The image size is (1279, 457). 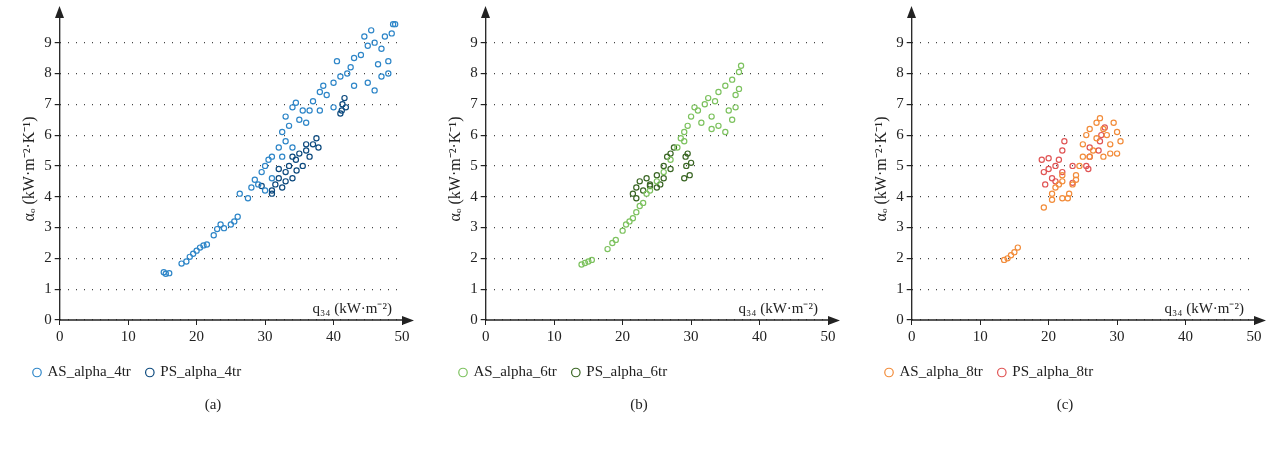 I want to click on legend-label: PS_alpha_4tr, so click(x=201, y=371).